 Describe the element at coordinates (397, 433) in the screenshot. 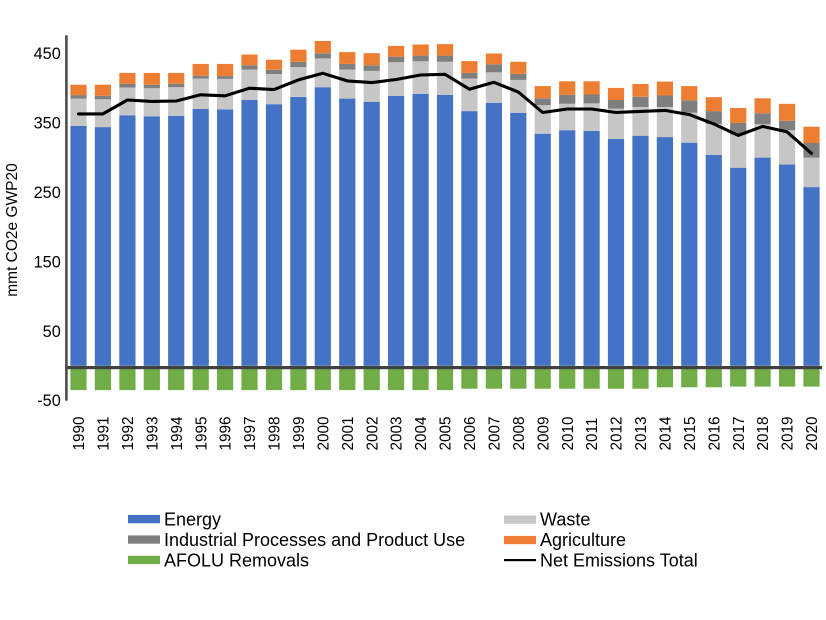

I see `svg-text: 2003` at that location.